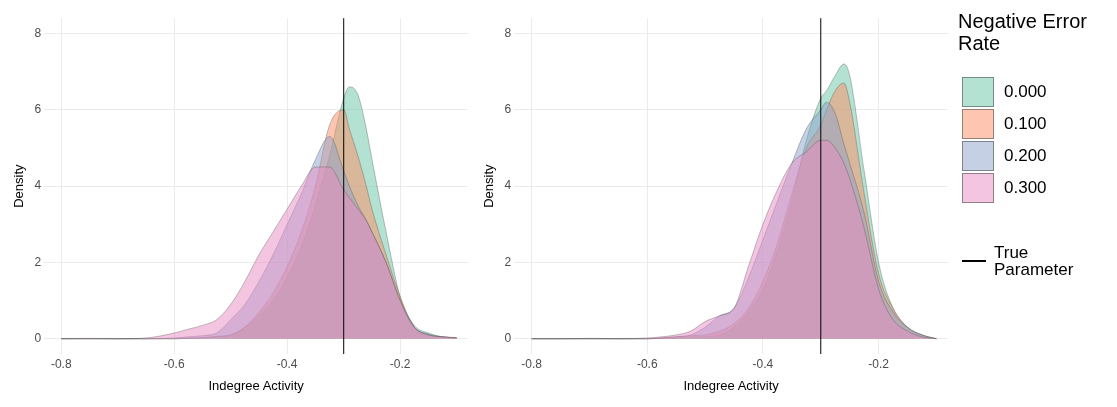 The image size is (1117, 407). I want to click on text: True Parameter, so click(1034, 261).